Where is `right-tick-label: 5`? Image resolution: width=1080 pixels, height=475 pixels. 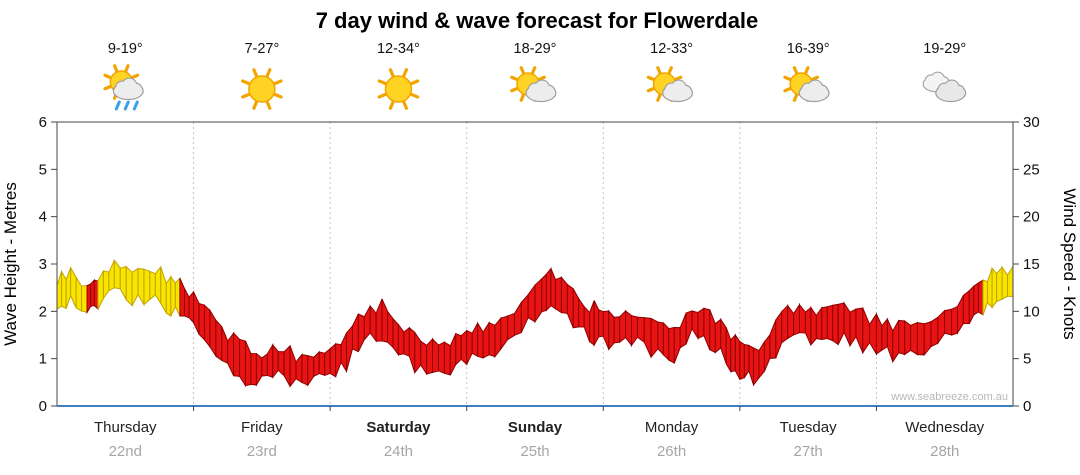
right-tick-label: 5 is located at coordinates (1027, 359).